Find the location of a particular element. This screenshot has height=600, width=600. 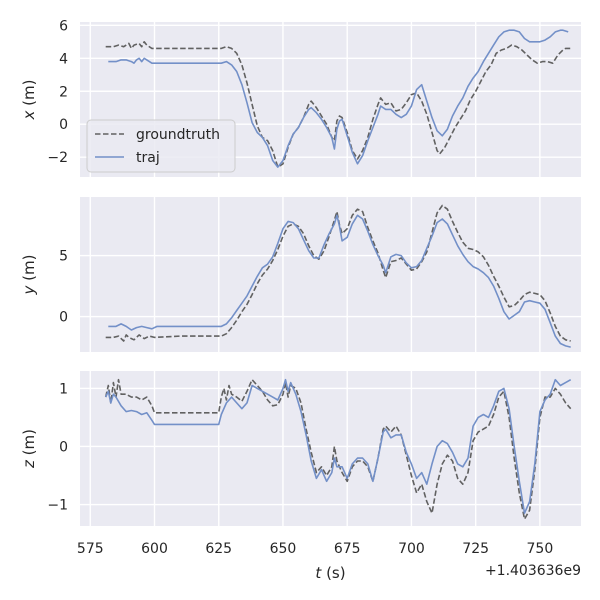

y-axis-label-z: z (m) is located at coordinates (29, 449).